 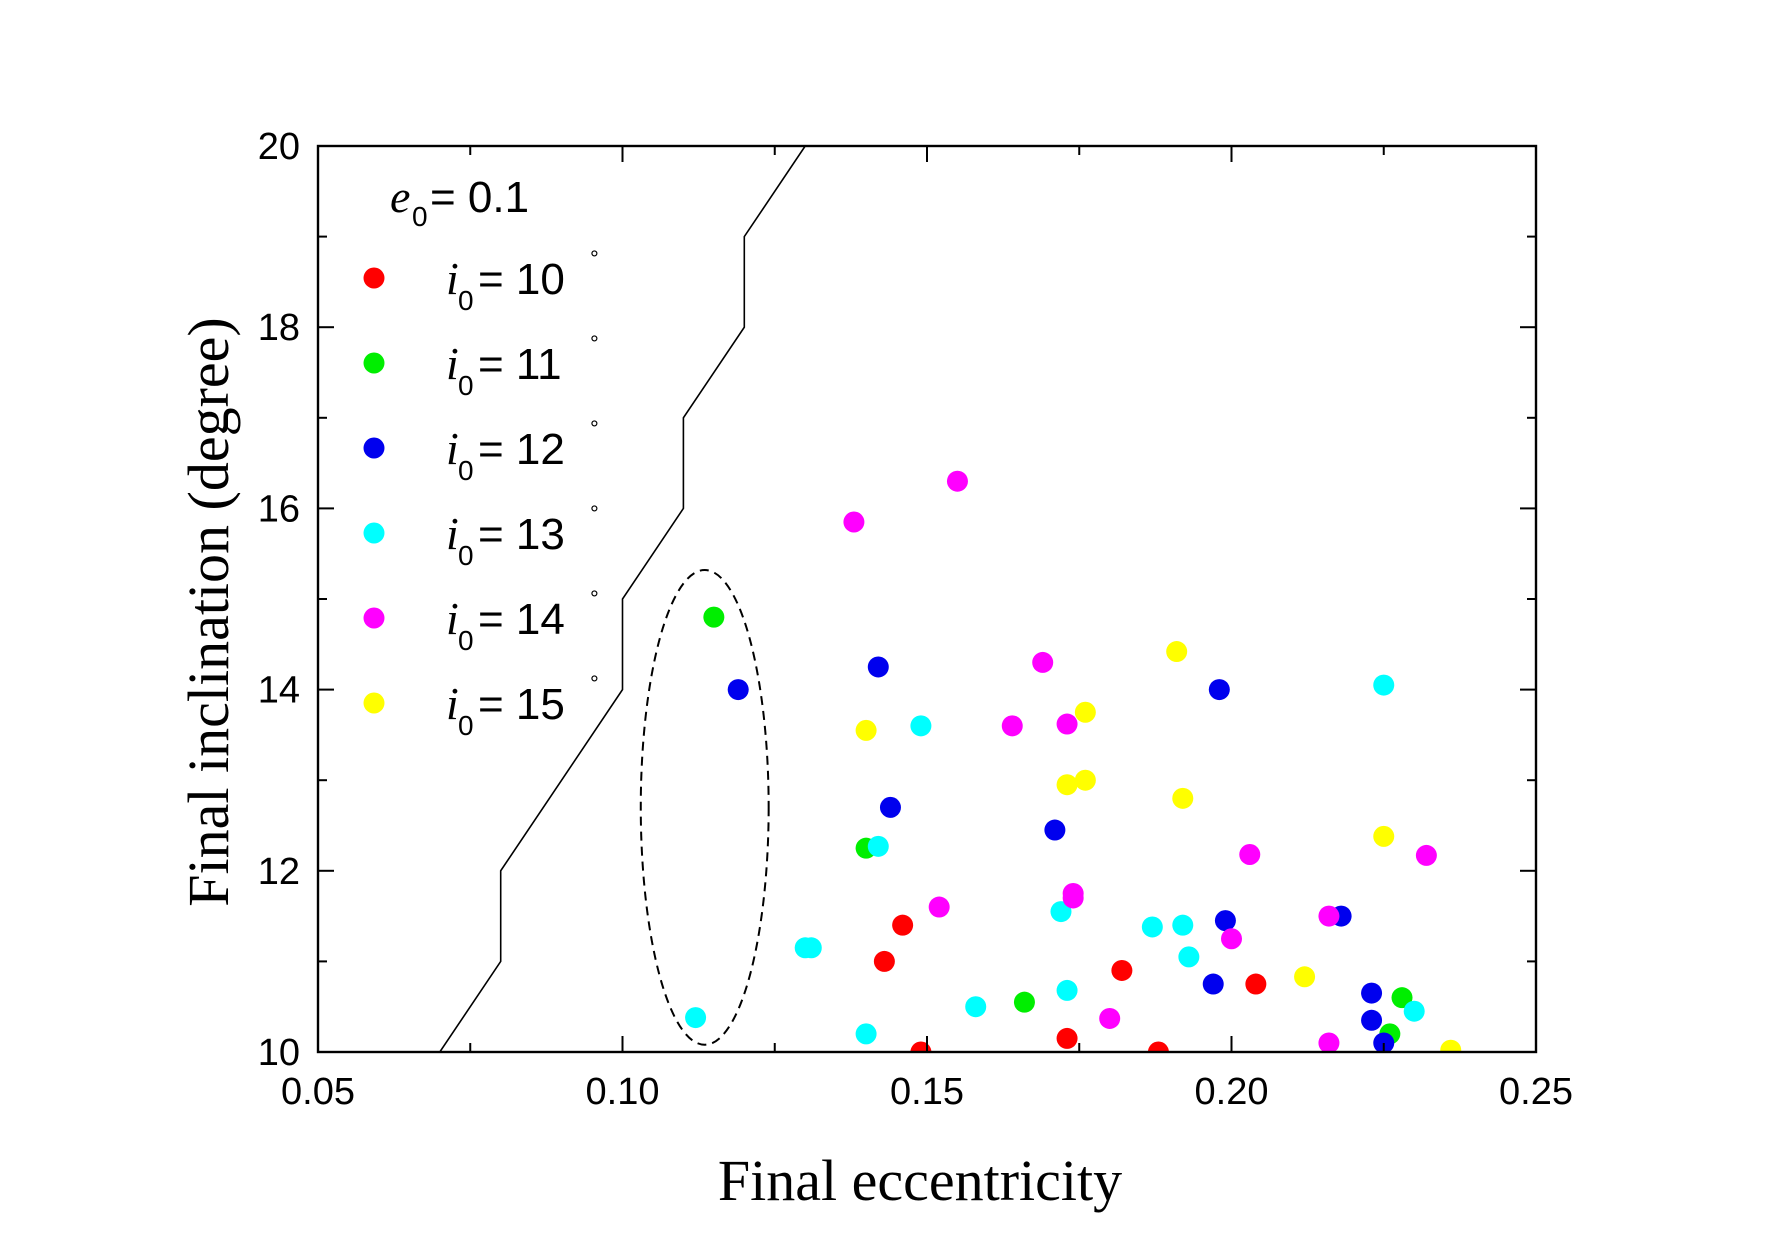 What do you see at coordinates (1536, 1092) in the screenshot?
I see `x-tick-label: 0.25` at bounding box center [1536, 1092].